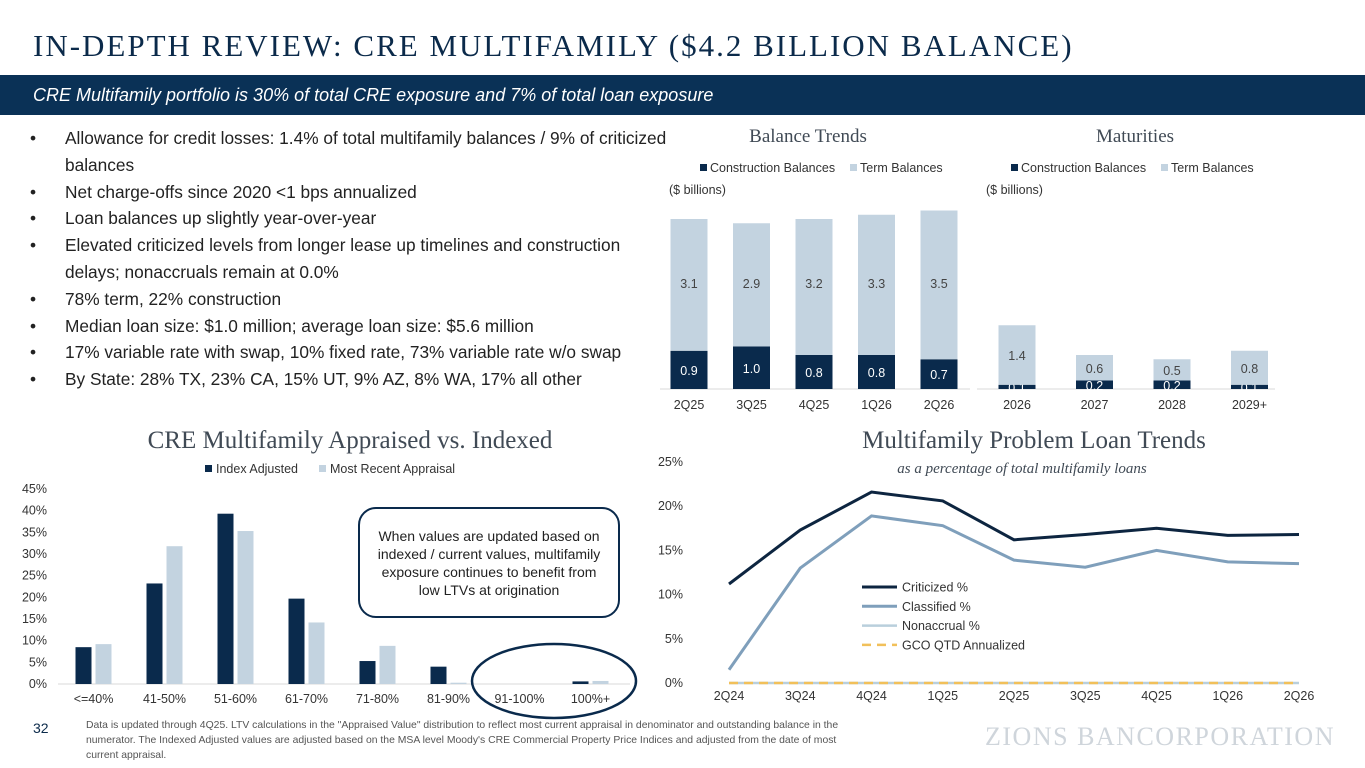  I want to click on data-label: 1.0, so click(751, 369).